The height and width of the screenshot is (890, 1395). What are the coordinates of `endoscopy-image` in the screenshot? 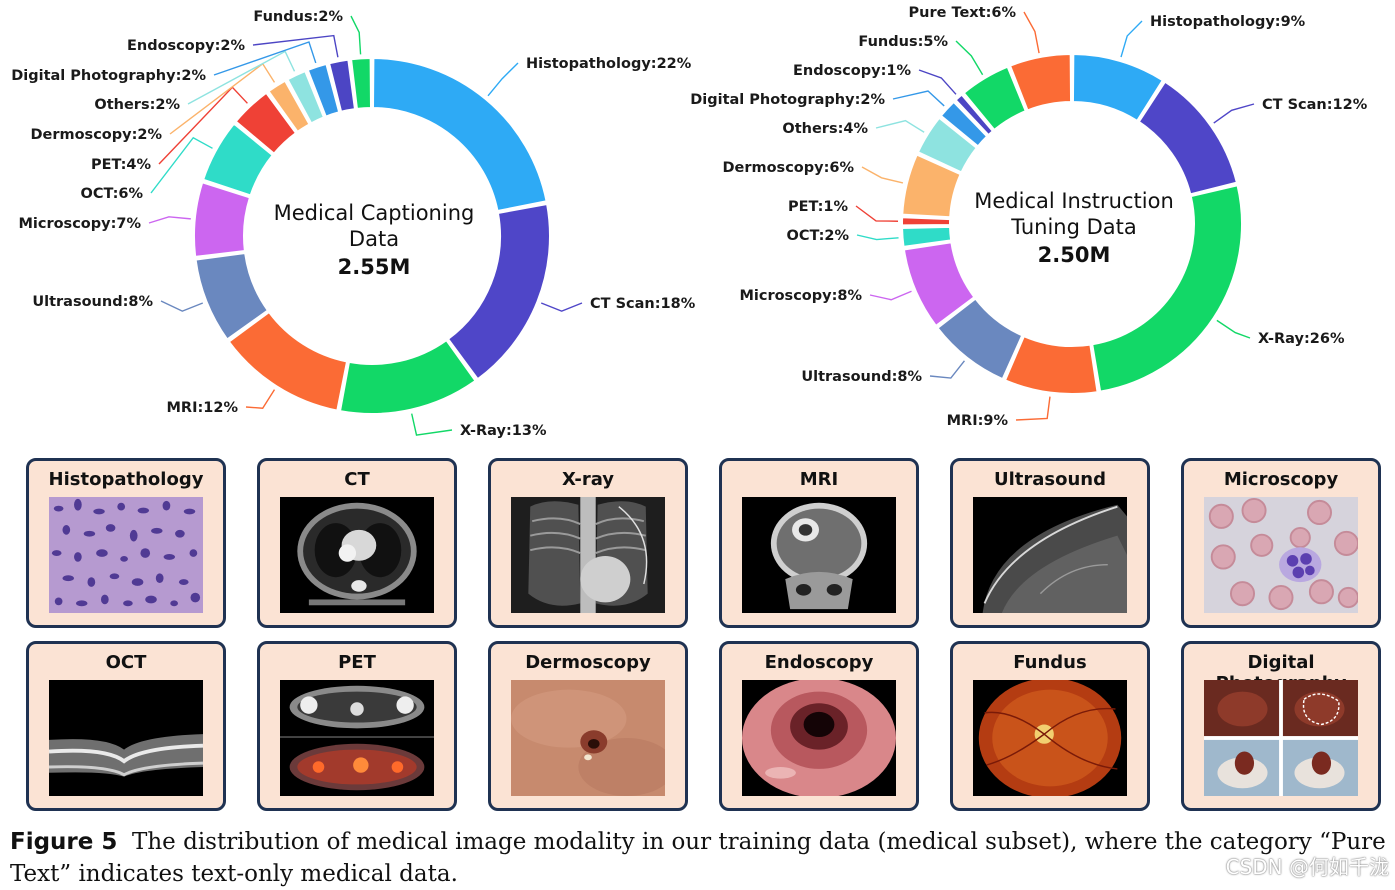 It's located at (819, 738).